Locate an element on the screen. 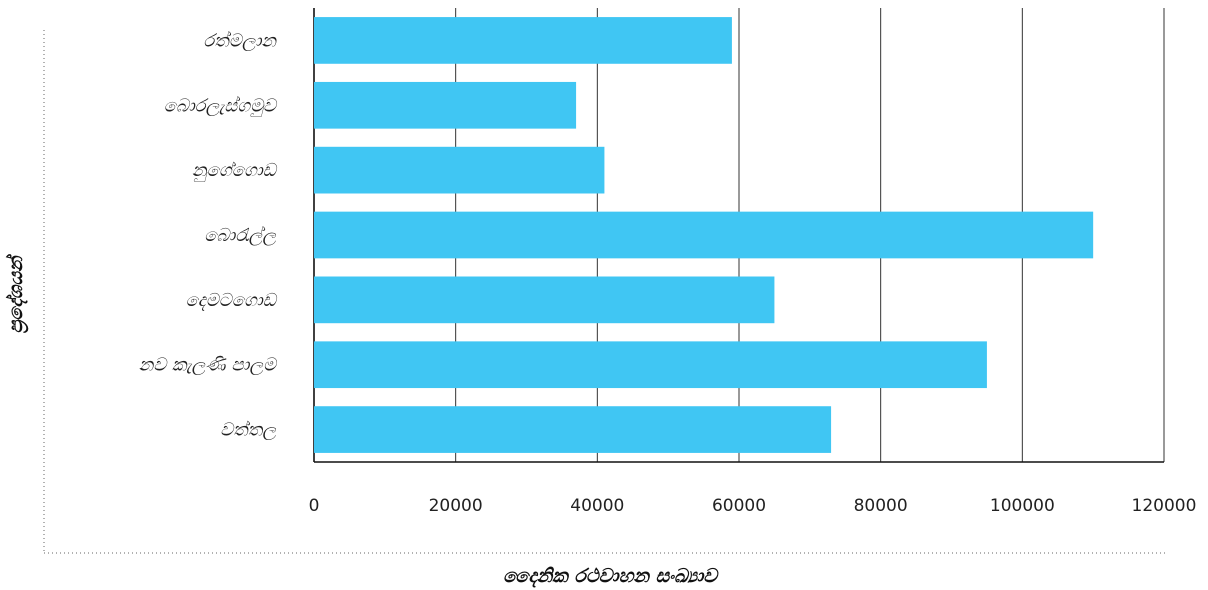  category-label: වත්තල is located at coordinates (248, 430).